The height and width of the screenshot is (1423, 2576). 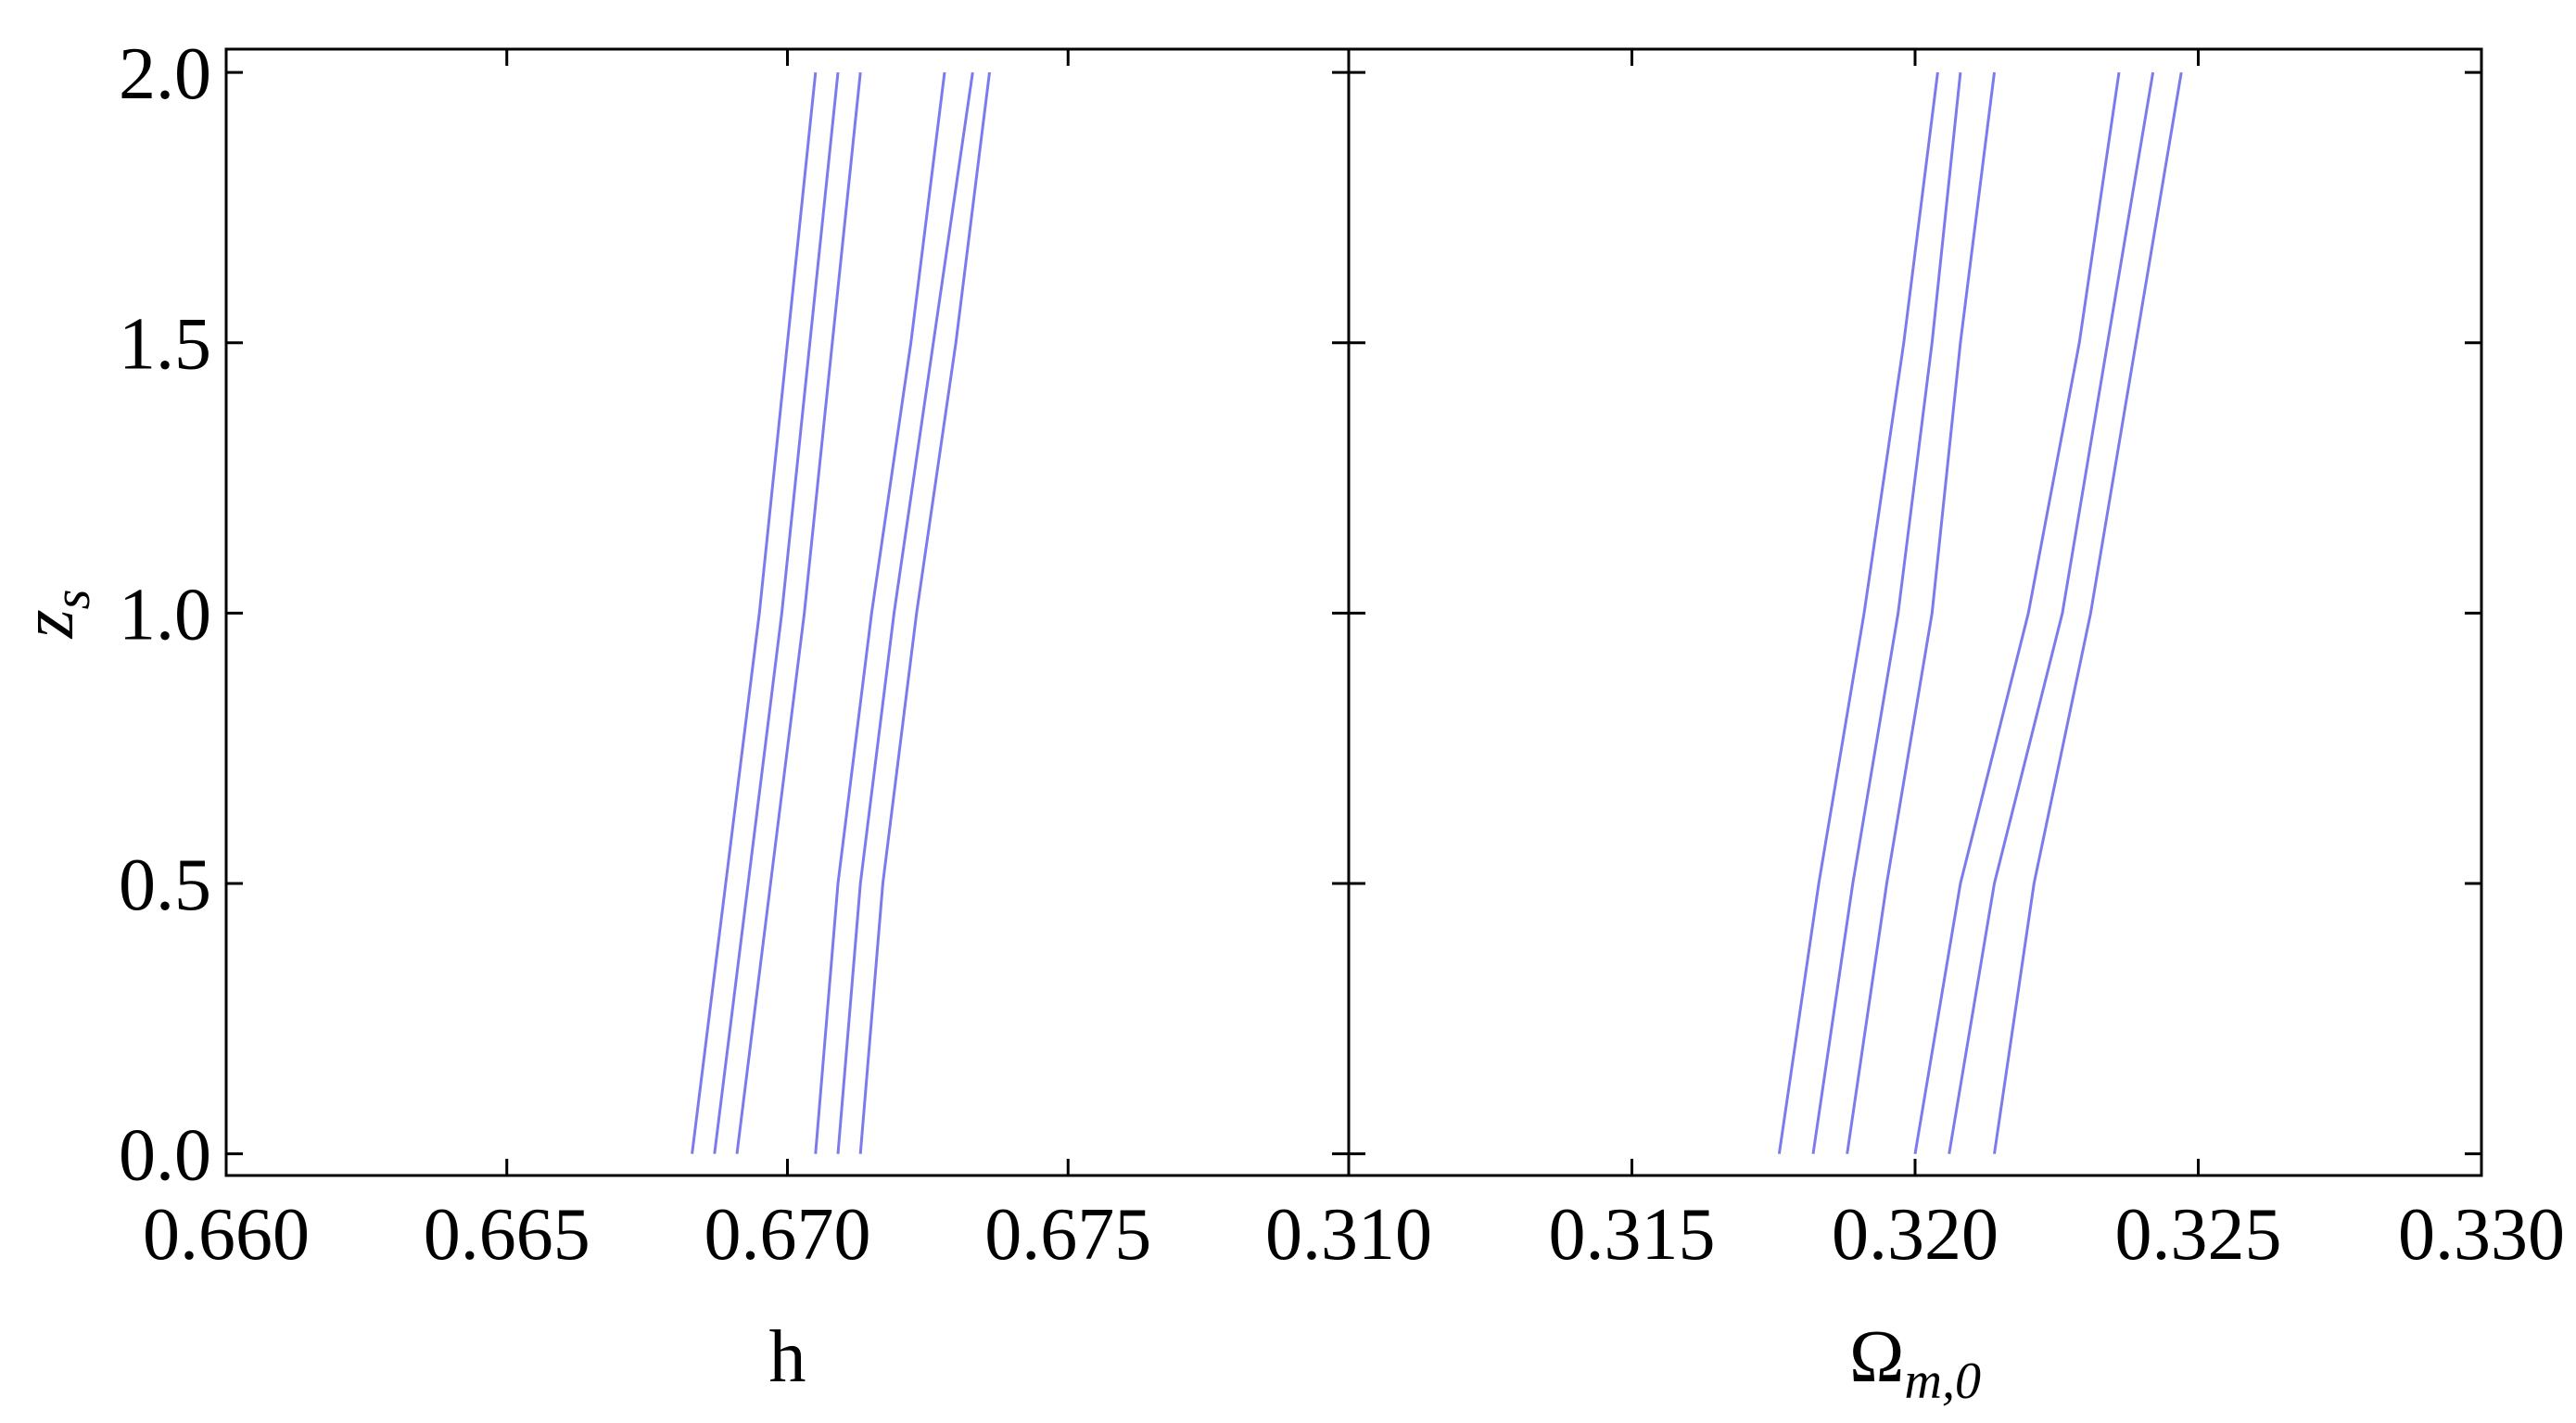 I want to click on x-tick-label: 0.675, so click(x=1067, y=1235).